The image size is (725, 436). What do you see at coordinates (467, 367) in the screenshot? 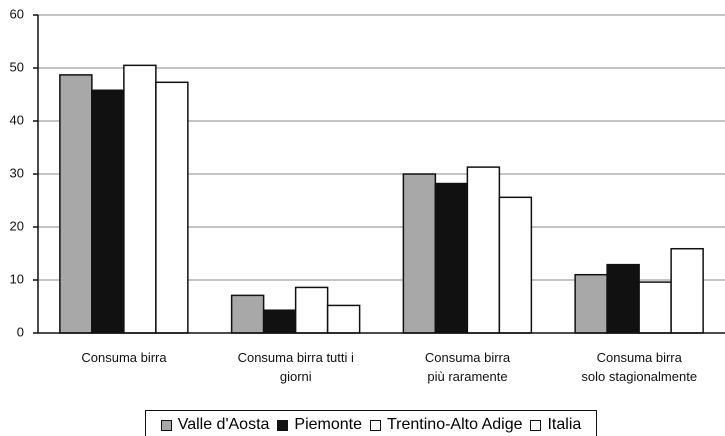
I see `x-tick-label: Consuma birra più raramente` at bounding box center [467, 367].